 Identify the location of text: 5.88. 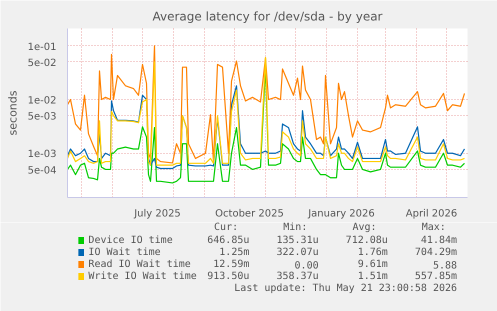
(445, 266).